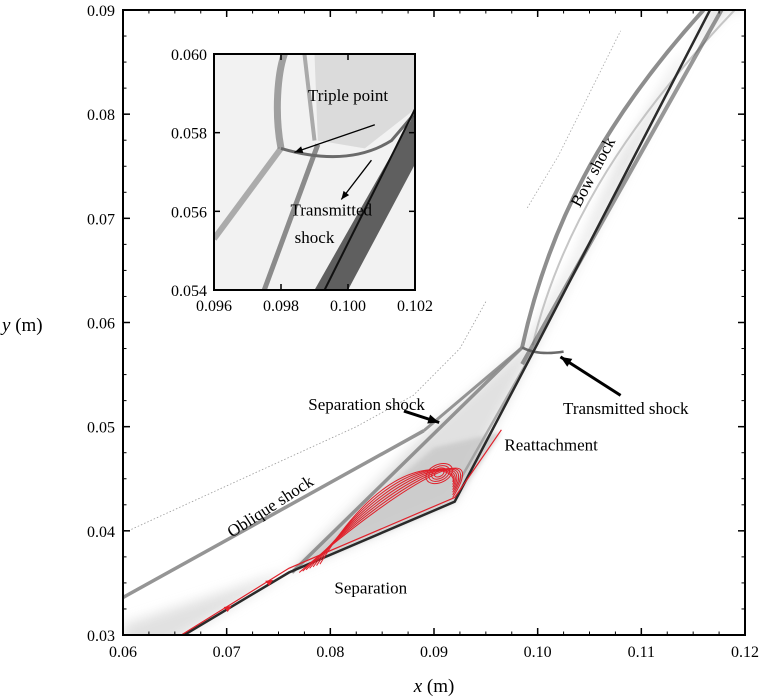 The image size is (766, 697). What do you see at coordinates (370, 587) in the screenshot?
I see `annotation-label: Separation` at bounding box center [370, 587].